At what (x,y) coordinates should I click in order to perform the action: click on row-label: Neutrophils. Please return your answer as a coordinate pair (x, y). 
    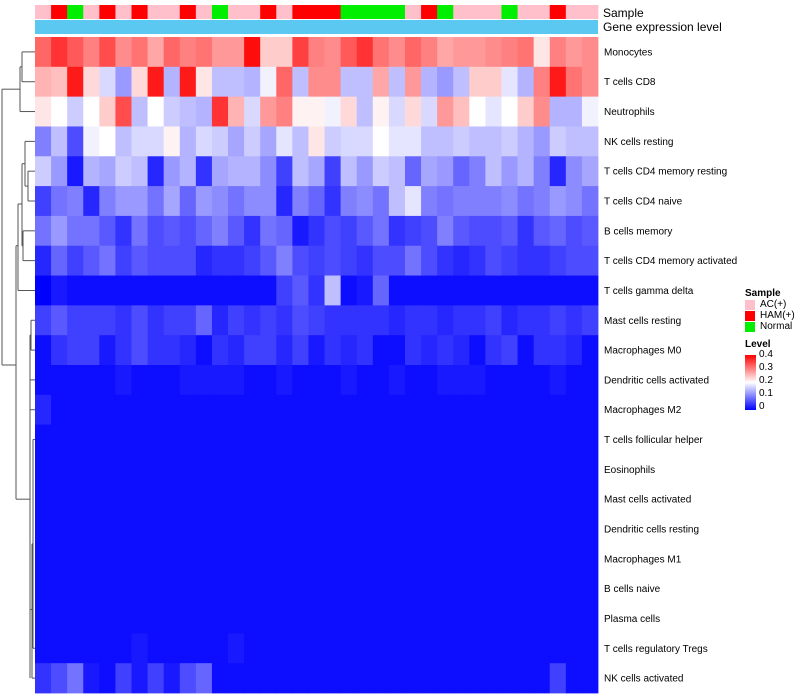
    Looking at the image, I should click on (629, 112).